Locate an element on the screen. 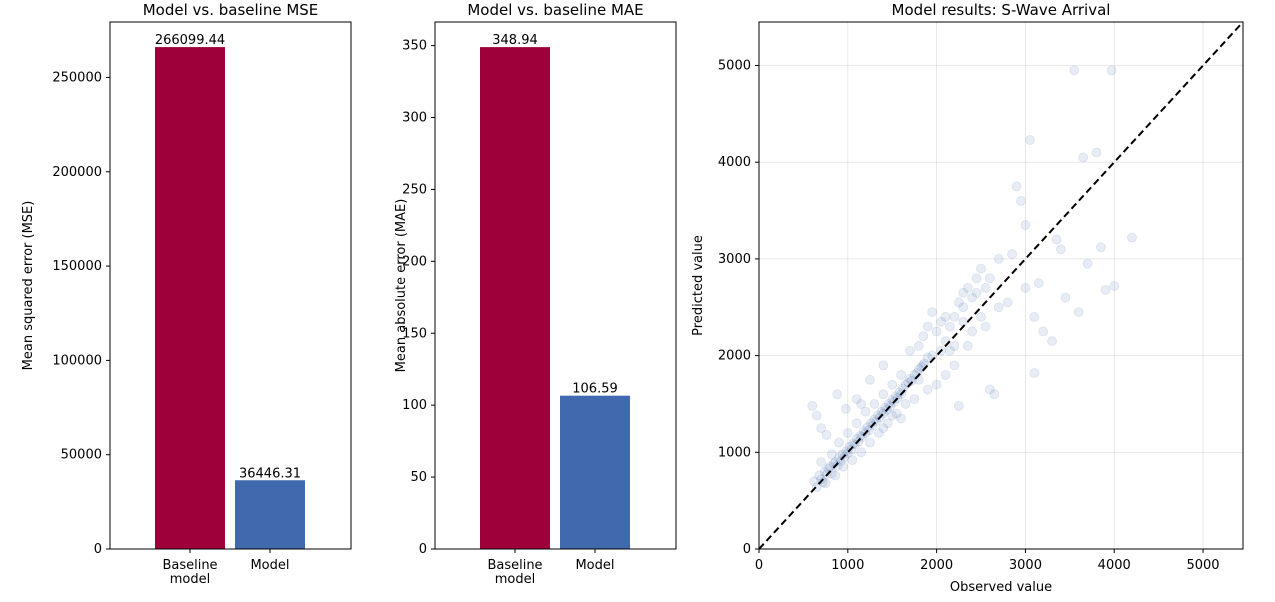 This screenshot has height=602, width=1275. y-axis-label: Mean squared error (MSE) is located at coordinates (28, 286).